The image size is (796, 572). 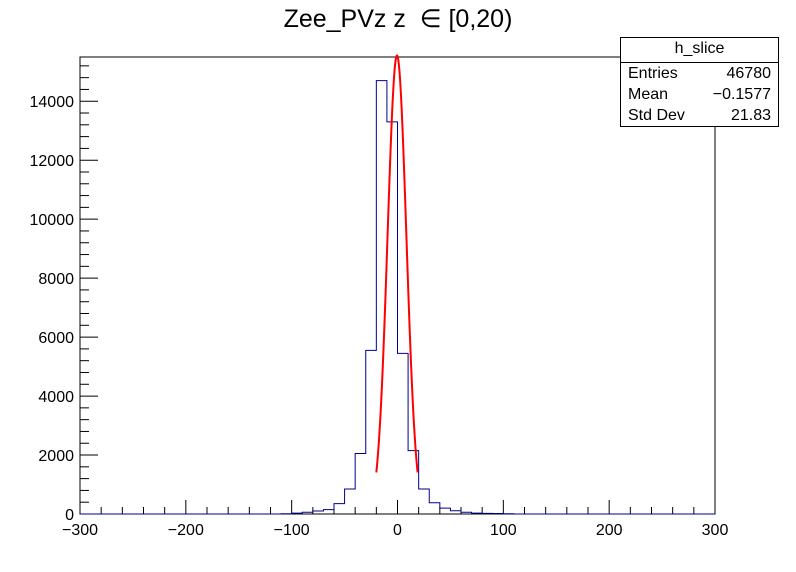 I want to click on stats-row-mean: Mean −0.1577, so click(x=699, y=94).